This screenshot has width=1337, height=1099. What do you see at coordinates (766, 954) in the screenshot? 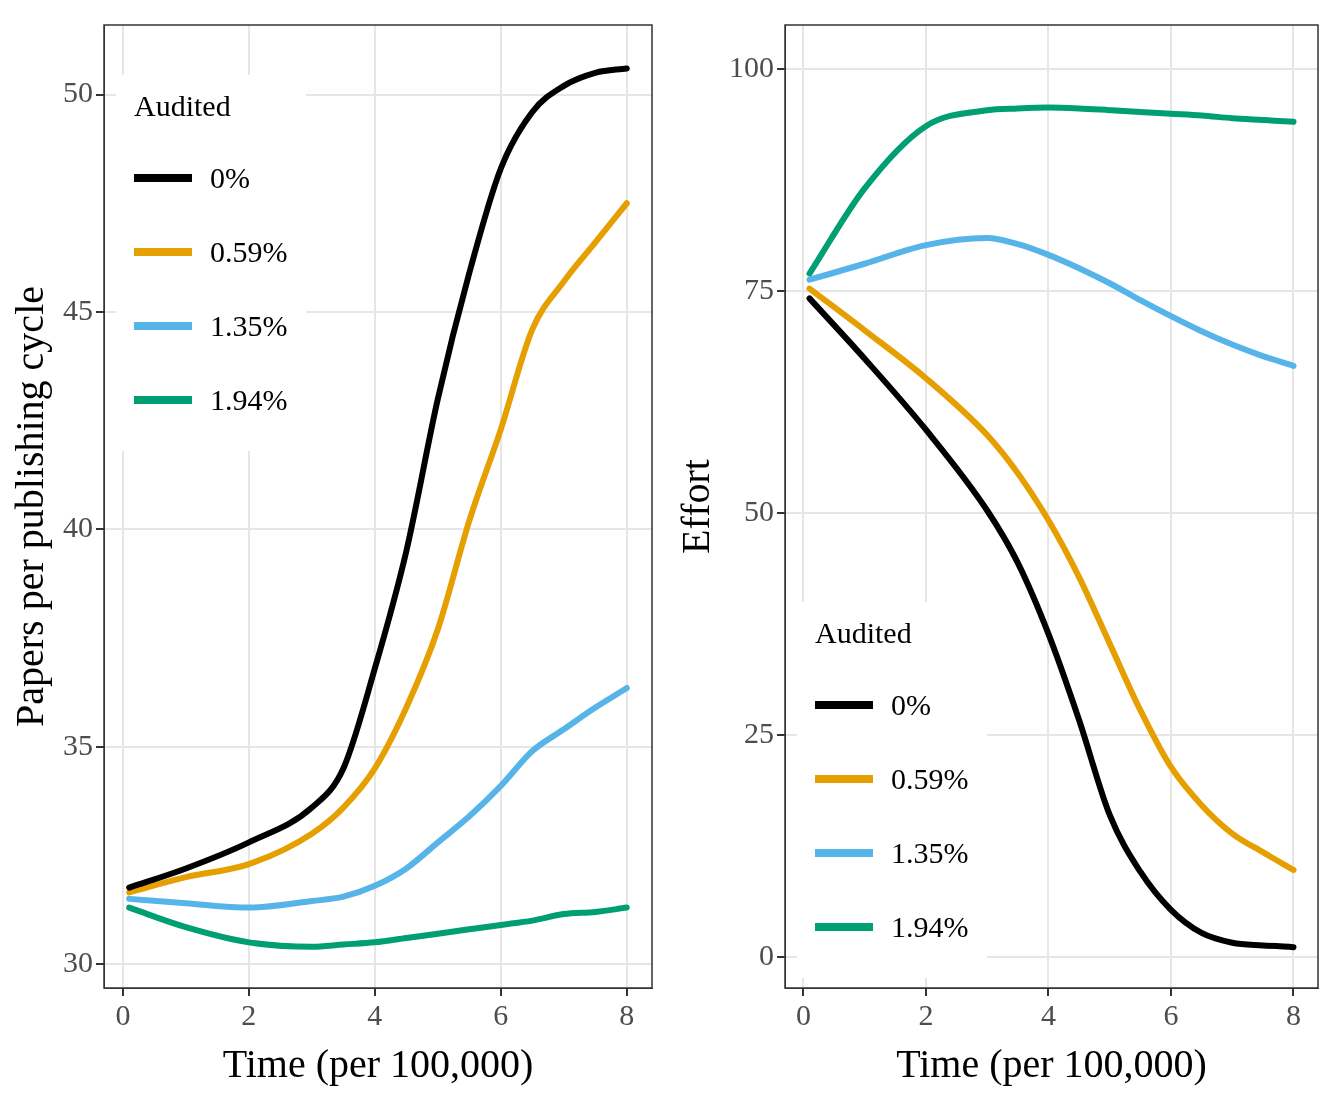
I see `y-tick-label: 0` at bounding box center [766, 954].